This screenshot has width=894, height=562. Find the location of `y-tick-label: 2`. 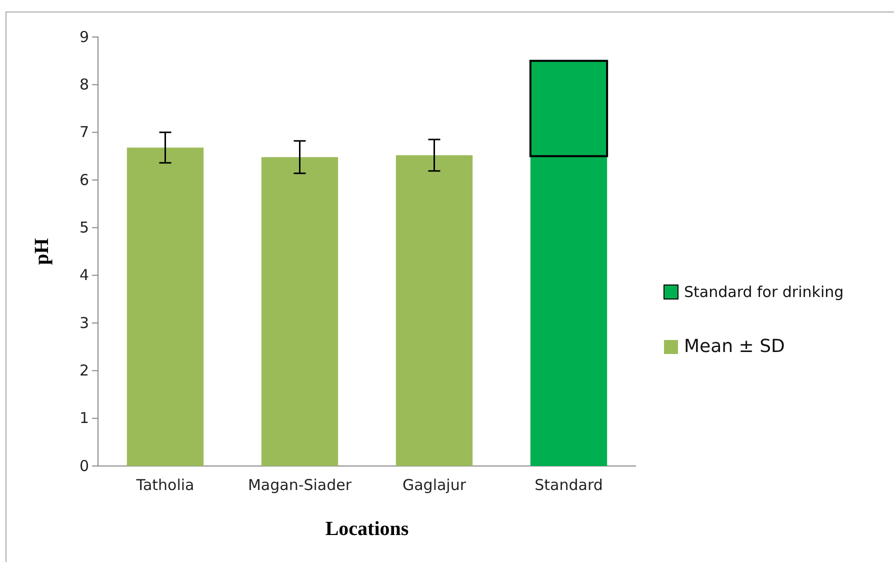

y-tick-label: 2 is located at coordinates (84, 370).